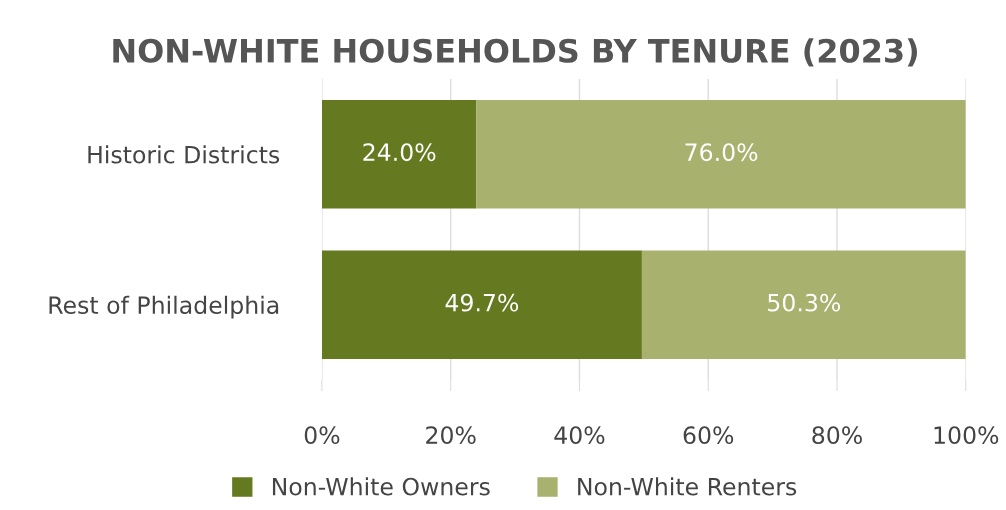 The height and width of the screenshot is (510, 1006). What do you see at coordinates (837, 435) in the screenshot?
I see `x-tick-label: 80%` at bounding box center [837, 435].